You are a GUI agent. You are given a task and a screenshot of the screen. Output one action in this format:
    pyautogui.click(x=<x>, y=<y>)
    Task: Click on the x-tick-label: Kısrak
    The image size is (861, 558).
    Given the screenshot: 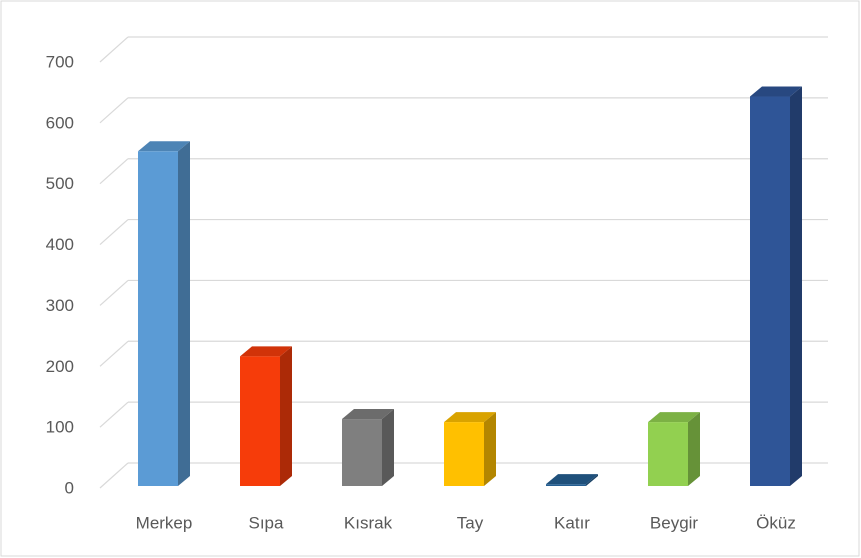 What is the action you would take?
    pyautogui.click(x=368, y=522)
    